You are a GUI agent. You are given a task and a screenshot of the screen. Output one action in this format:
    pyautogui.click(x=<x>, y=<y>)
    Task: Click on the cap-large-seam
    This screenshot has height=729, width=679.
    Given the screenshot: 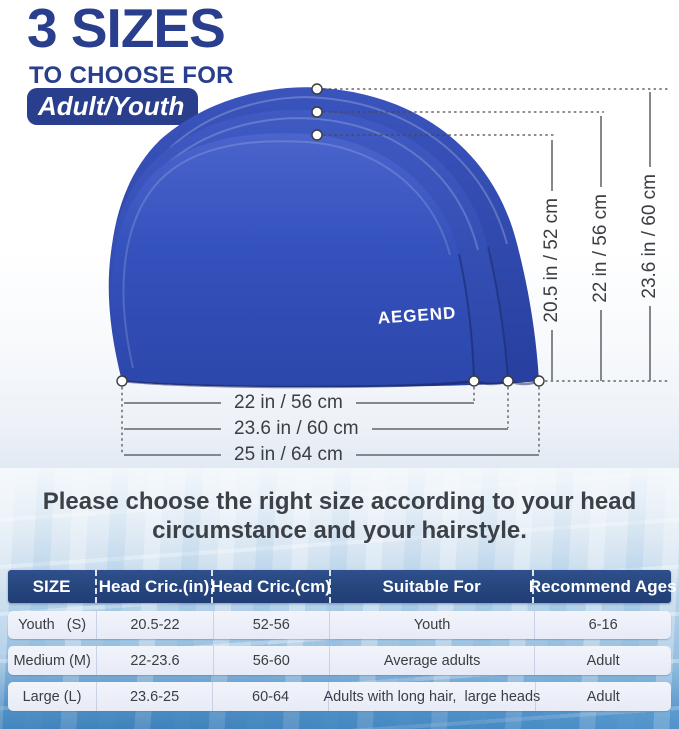 What is the action you would take?
    pyautogui.click(x=338, y=170)
    